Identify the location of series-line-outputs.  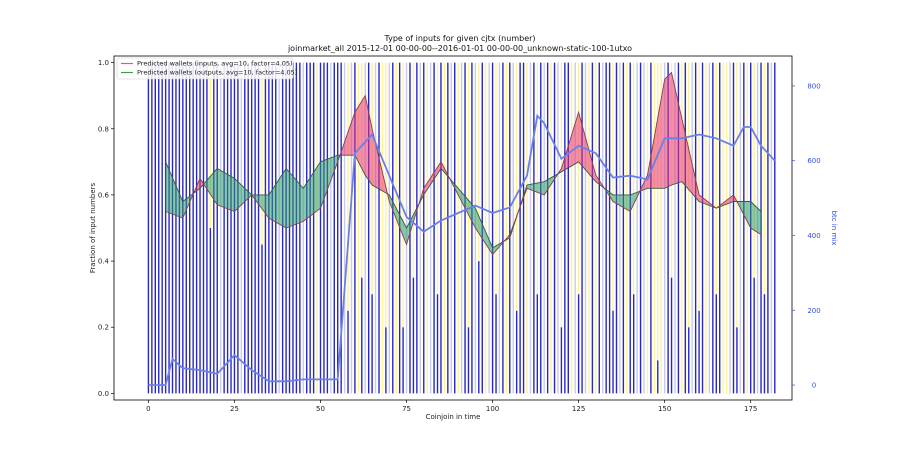
(463, 201).